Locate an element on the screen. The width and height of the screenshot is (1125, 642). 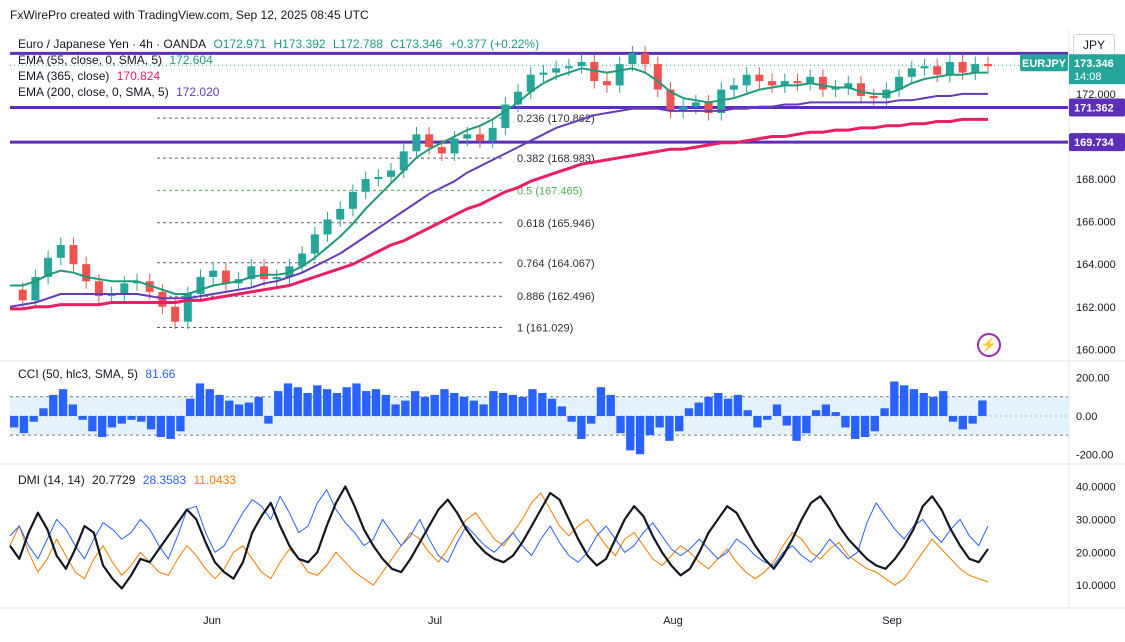
symbol-badge is located at coordinates (1044, 63).